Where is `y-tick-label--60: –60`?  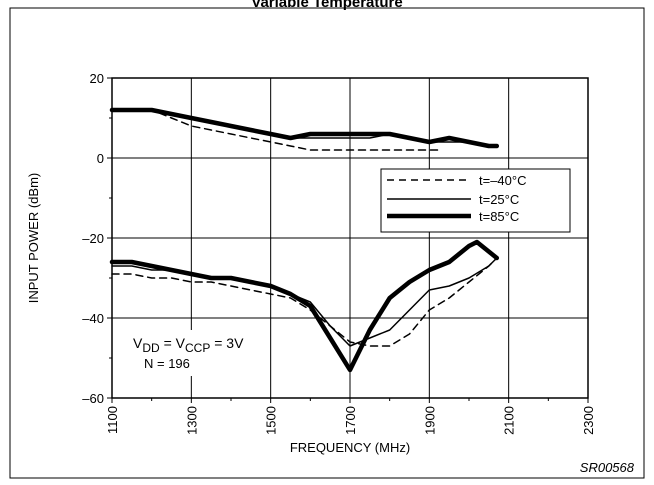
y-tick-label--60: –60 is located at coordinates (93, 398).